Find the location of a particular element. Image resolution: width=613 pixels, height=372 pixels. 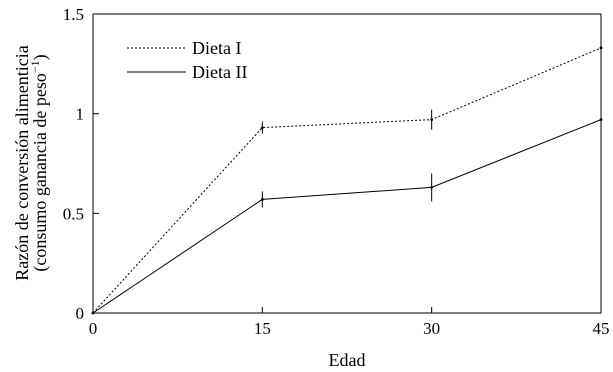

x-tick-label: 45 is located at coordinates (601, 328).